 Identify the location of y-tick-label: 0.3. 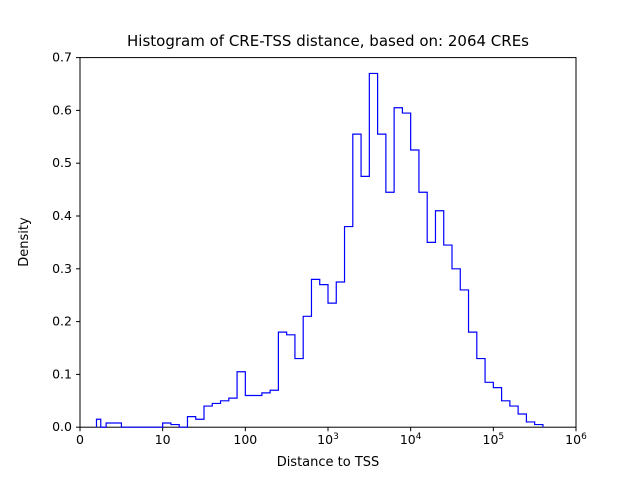
(62, 268).